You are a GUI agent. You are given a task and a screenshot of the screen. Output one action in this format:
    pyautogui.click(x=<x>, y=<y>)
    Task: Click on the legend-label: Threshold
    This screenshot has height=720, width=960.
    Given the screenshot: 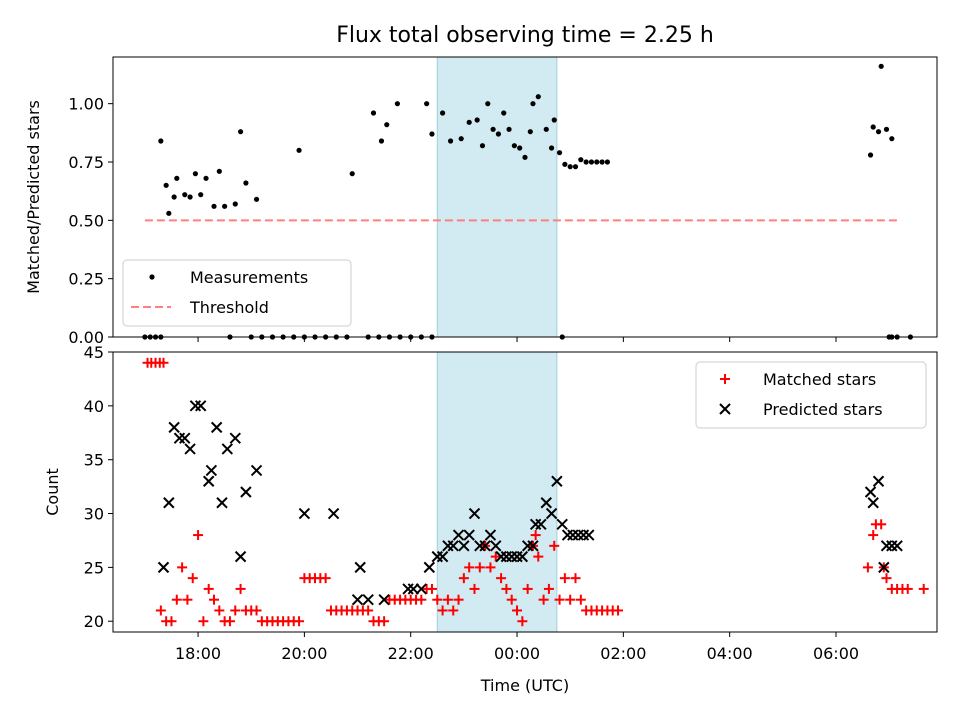 What is the action you would take?
    pyautogui.click(x=229, y=307)
    